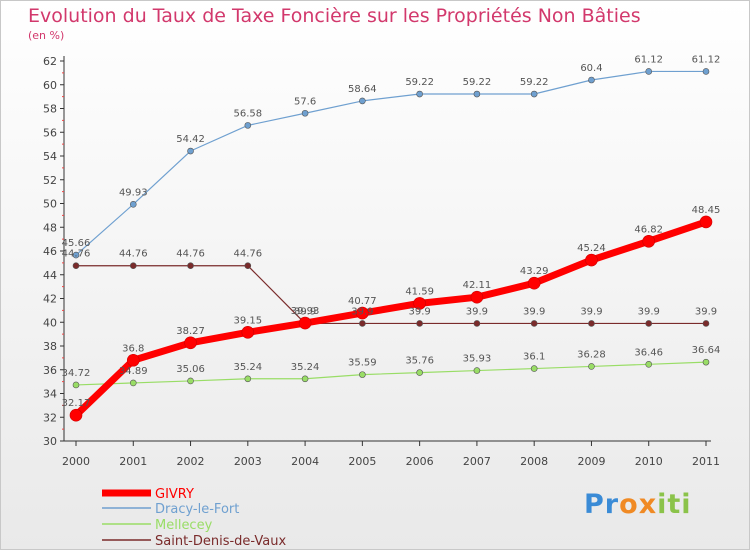 Image resolution: width=750 pixels, height=551 pixels. Describe the element at coordinates (706, 350) in the screenshot. I see `data-label: 36.64` at that location.